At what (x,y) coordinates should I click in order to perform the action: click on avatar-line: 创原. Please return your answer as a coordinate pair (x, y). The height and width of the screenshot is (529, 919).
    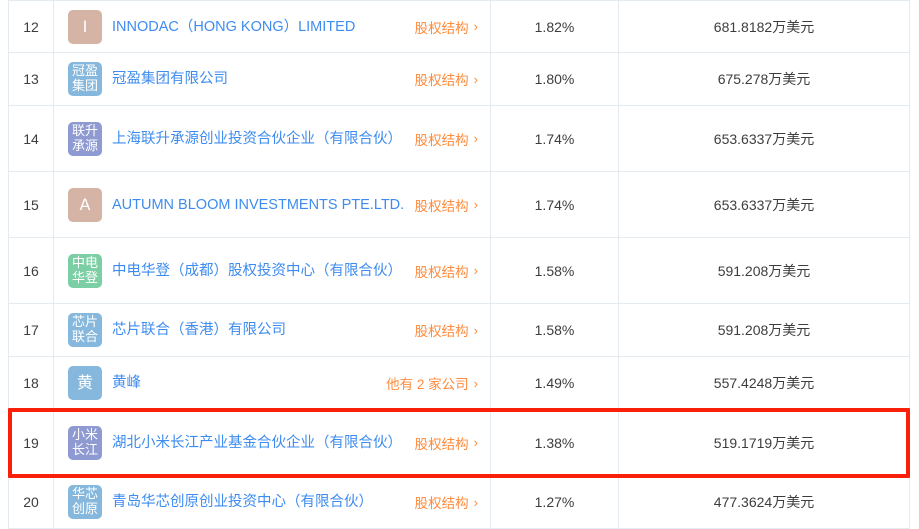
    Looking at the image, I should click on (84, 509).